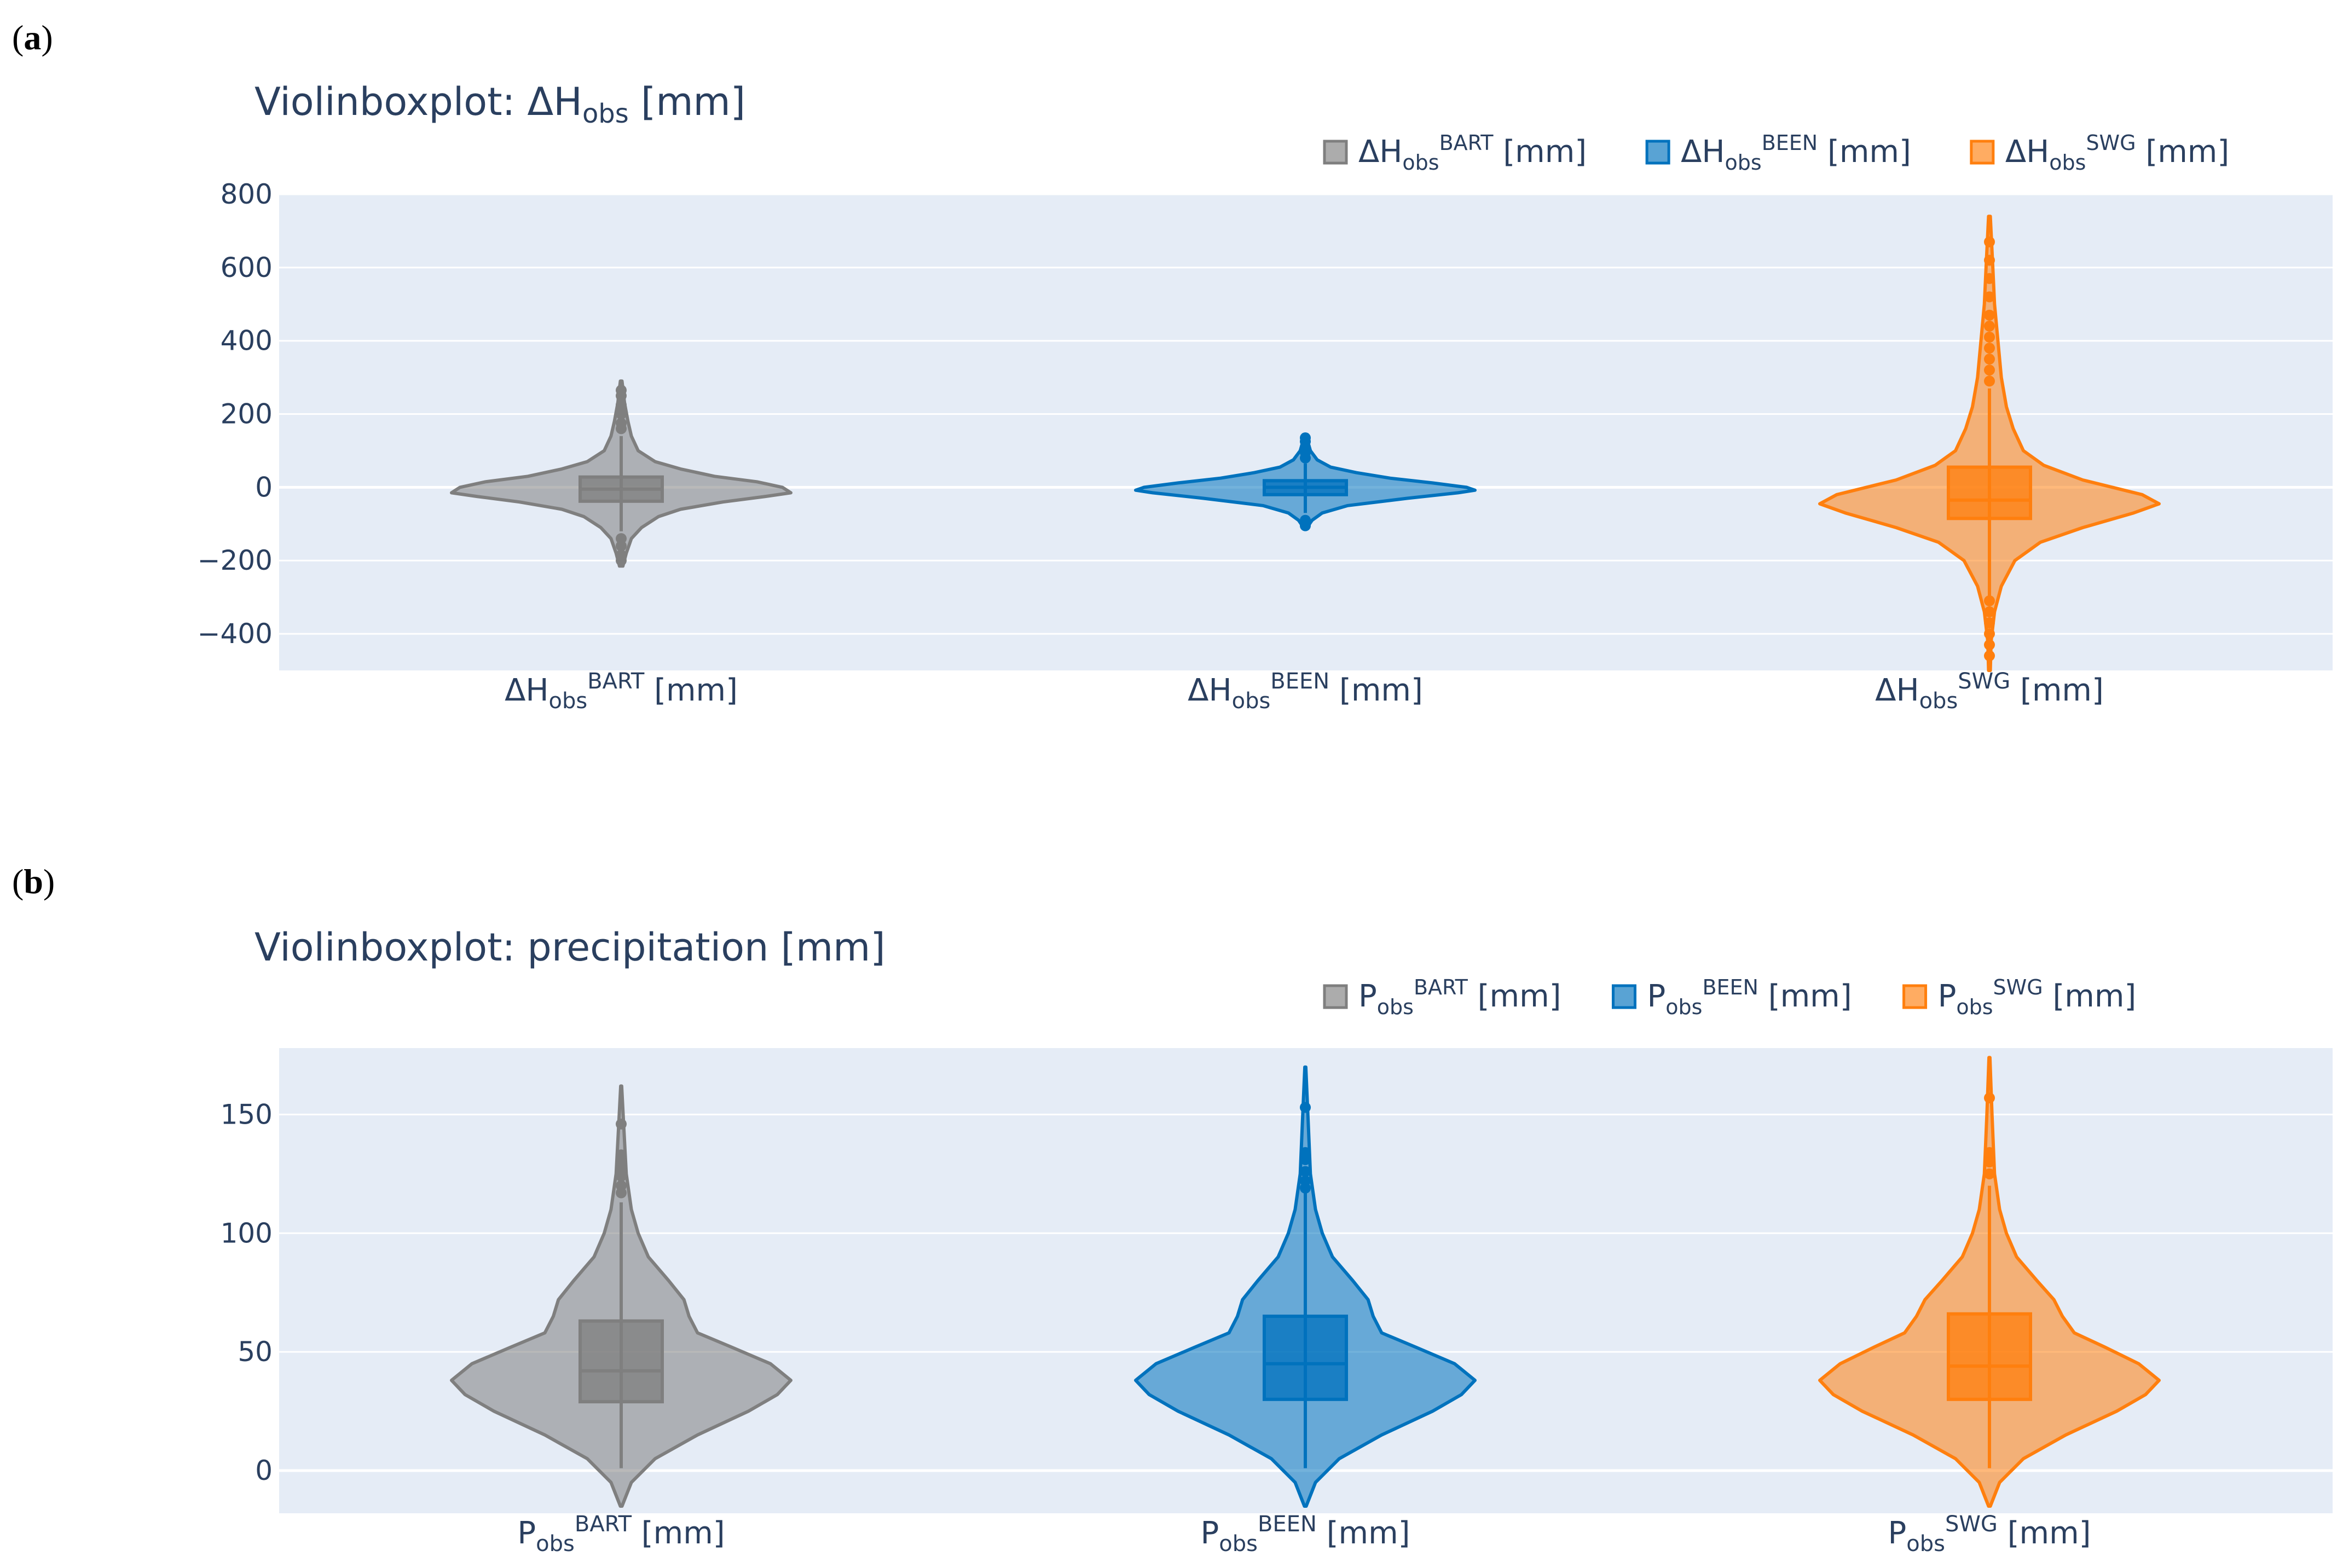 This screenshot has height=1568, width=2343. Describe the element at coordinates (247, 194) in the screenshot. I see `y-tick-label: 800` at that location.